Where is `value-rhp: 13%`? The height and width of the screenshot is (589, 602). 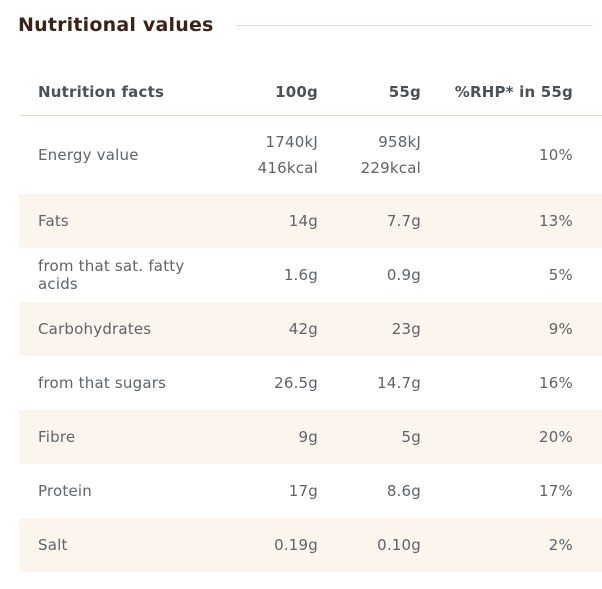 value-rhp: 13% is located at coordinates (556, 221).